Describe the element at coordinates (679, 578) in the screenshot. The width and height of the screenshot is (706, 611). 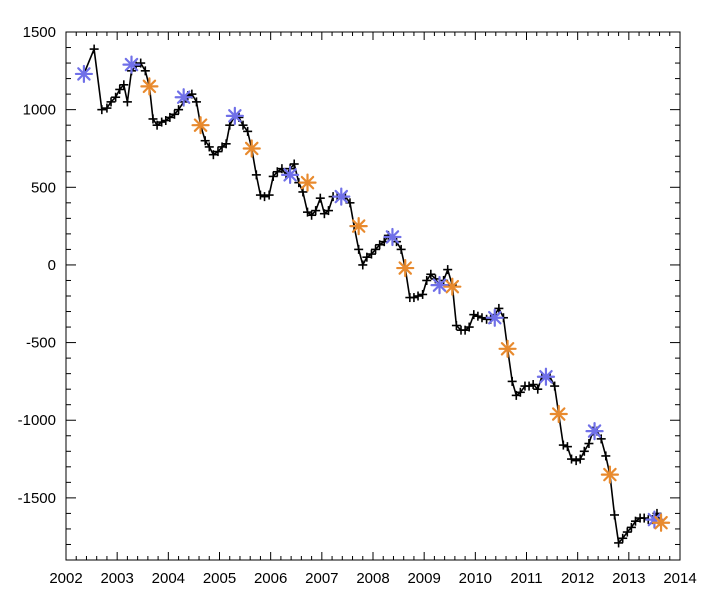
I see `x-tick-label: 2014` at that location.